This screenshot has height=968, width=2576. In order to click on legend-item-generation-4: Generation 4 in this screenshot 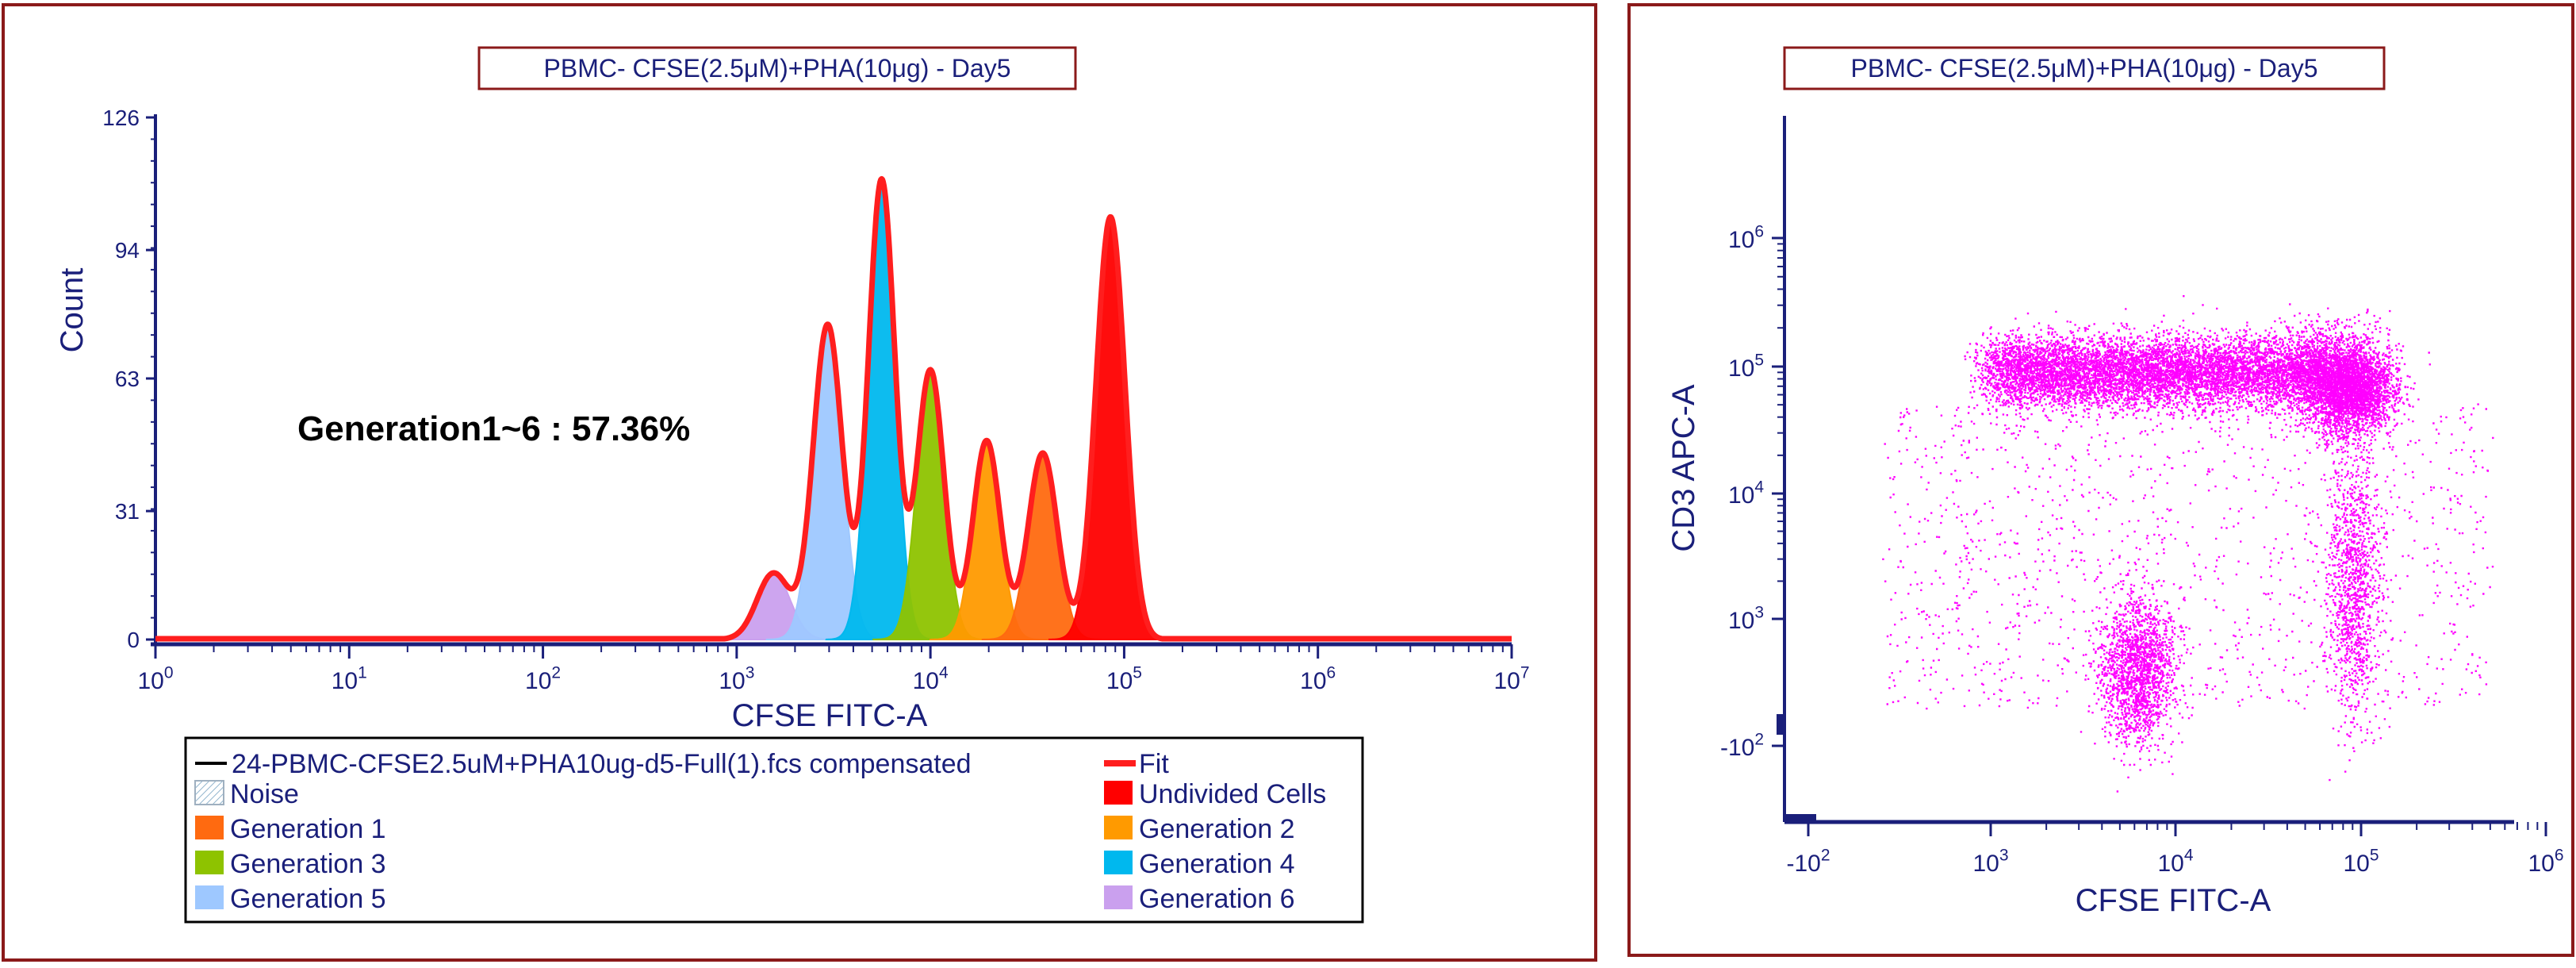, I will do `click(1200, 864)`.